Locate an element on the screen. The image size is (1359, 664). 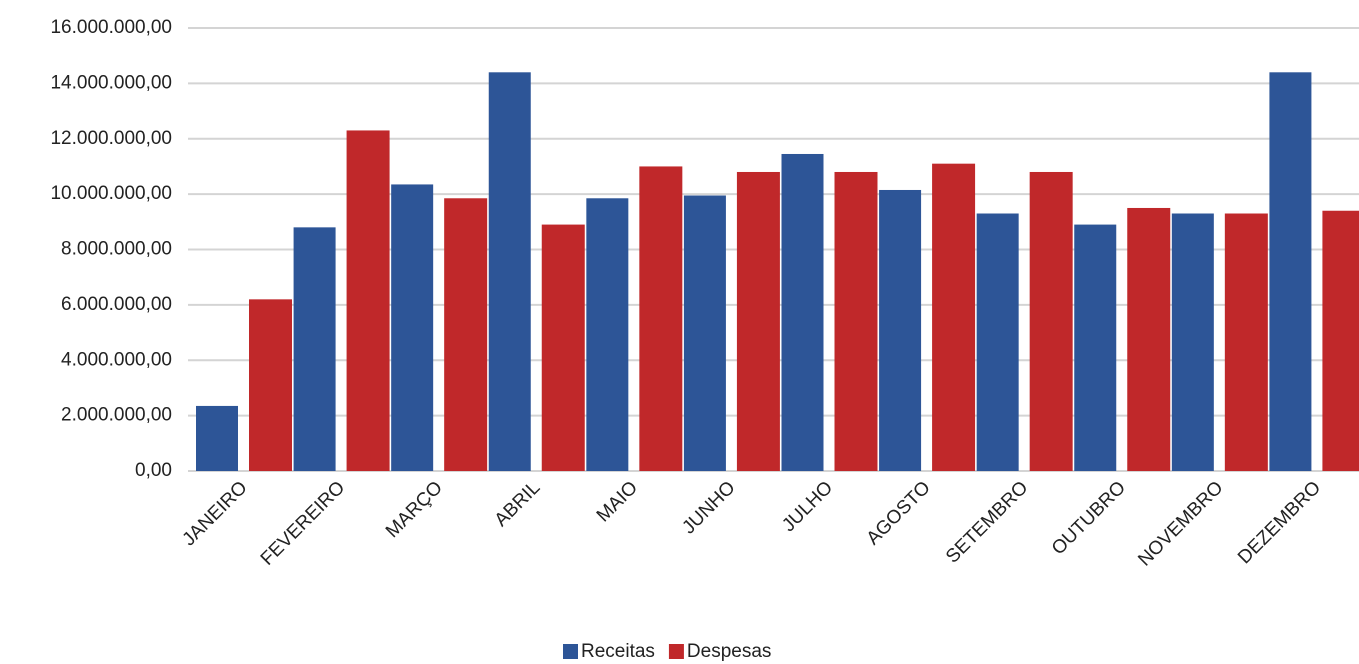
y-tick-label: 6.000.000,00 is located at coordinates (116, 304).